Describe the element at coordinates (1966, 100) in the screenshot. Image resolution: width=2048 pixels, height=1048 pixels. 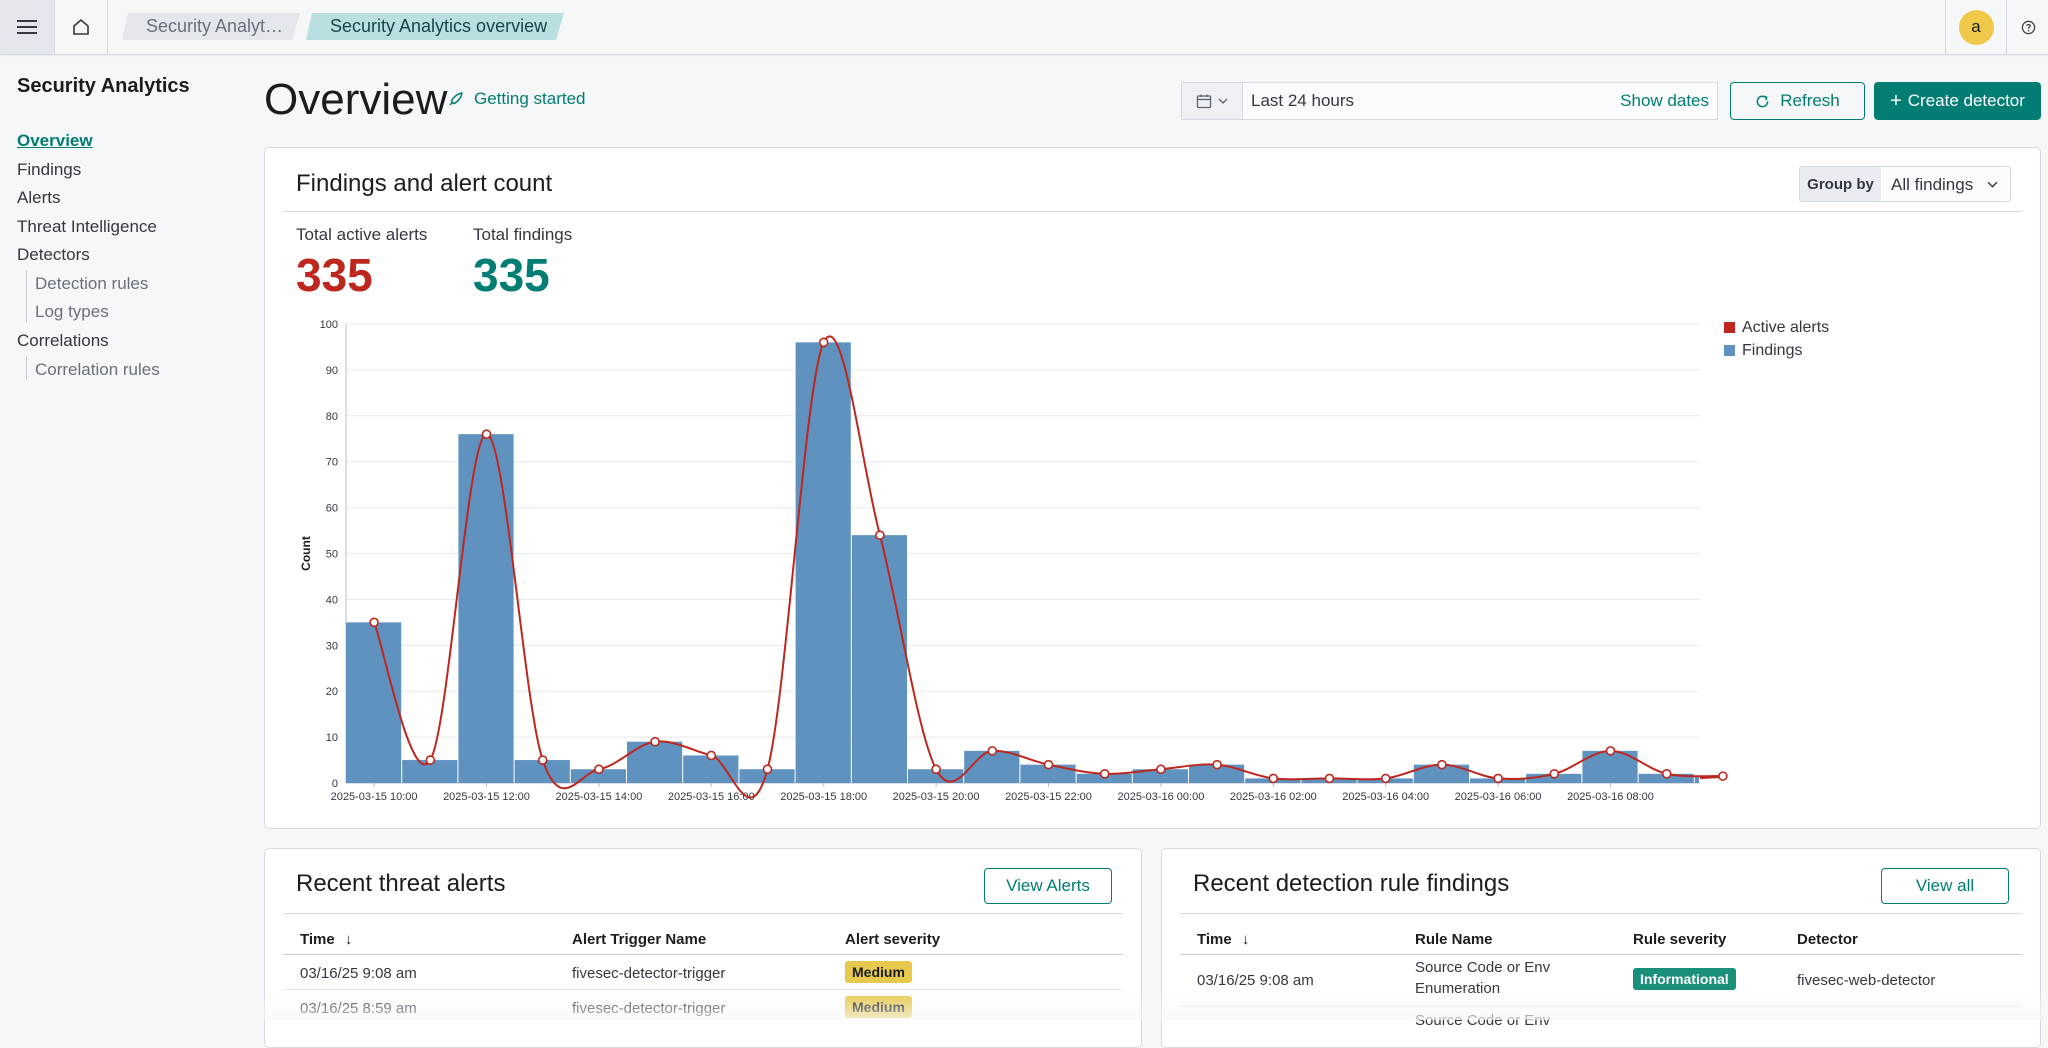
I see `create-detector-label: Create detector` at that location.